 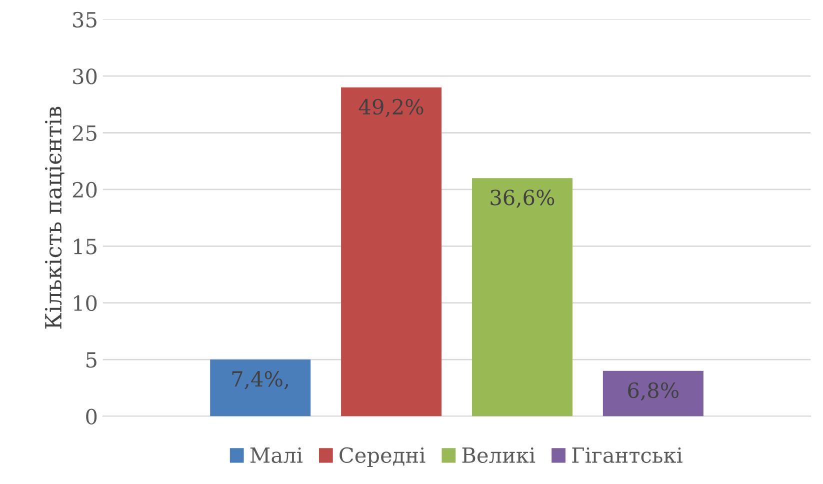 I want to click on annotation: 6,8%, so click(x=653, y=391).